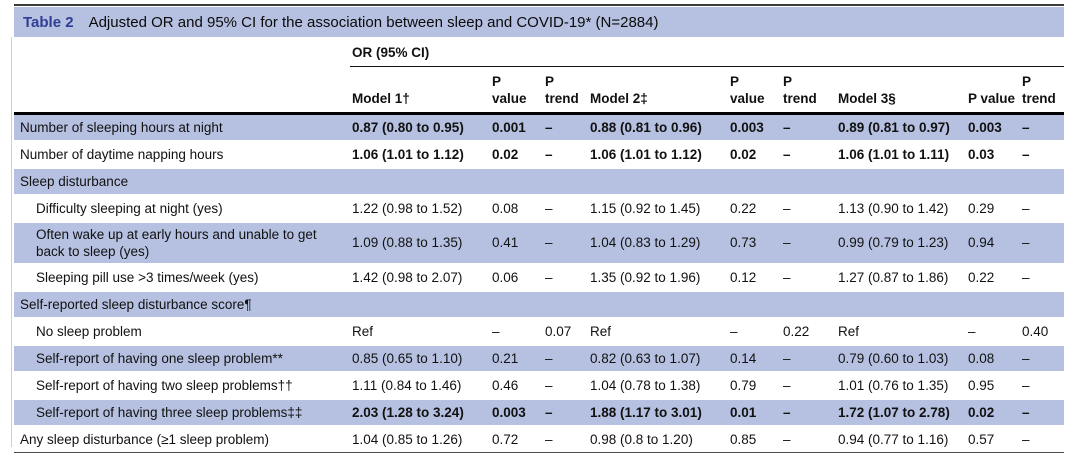 This screenshot has height=459, width=1080. I want to click on table-number: Table 2, so click(48, 22).